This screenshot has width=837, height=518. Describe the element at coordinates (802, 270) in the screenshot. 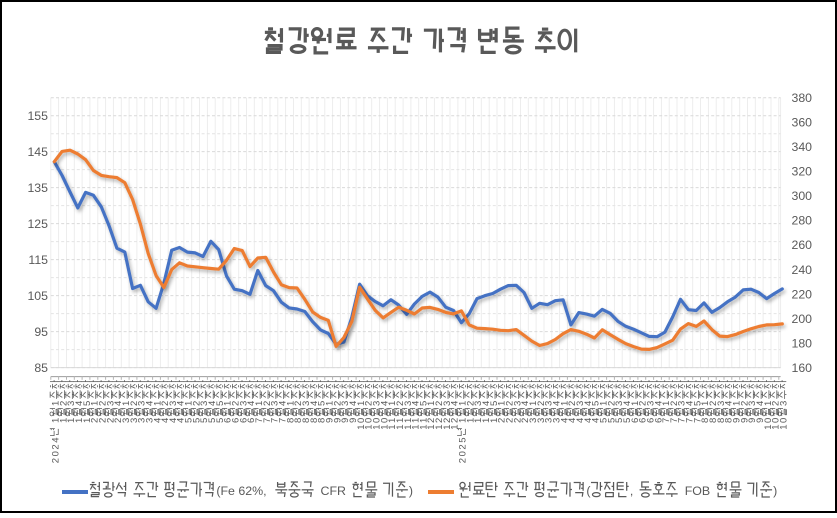

I see `svg-text: 240` at that location.